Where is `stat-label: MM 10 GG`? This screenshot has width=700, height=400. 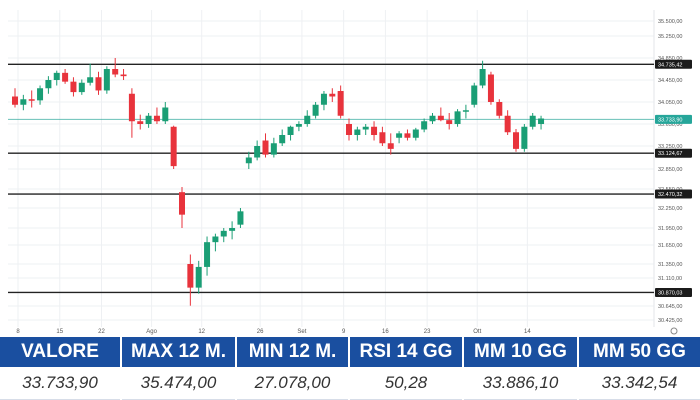 stat-label: MM 10 GG is located at coordinates (520, 352).